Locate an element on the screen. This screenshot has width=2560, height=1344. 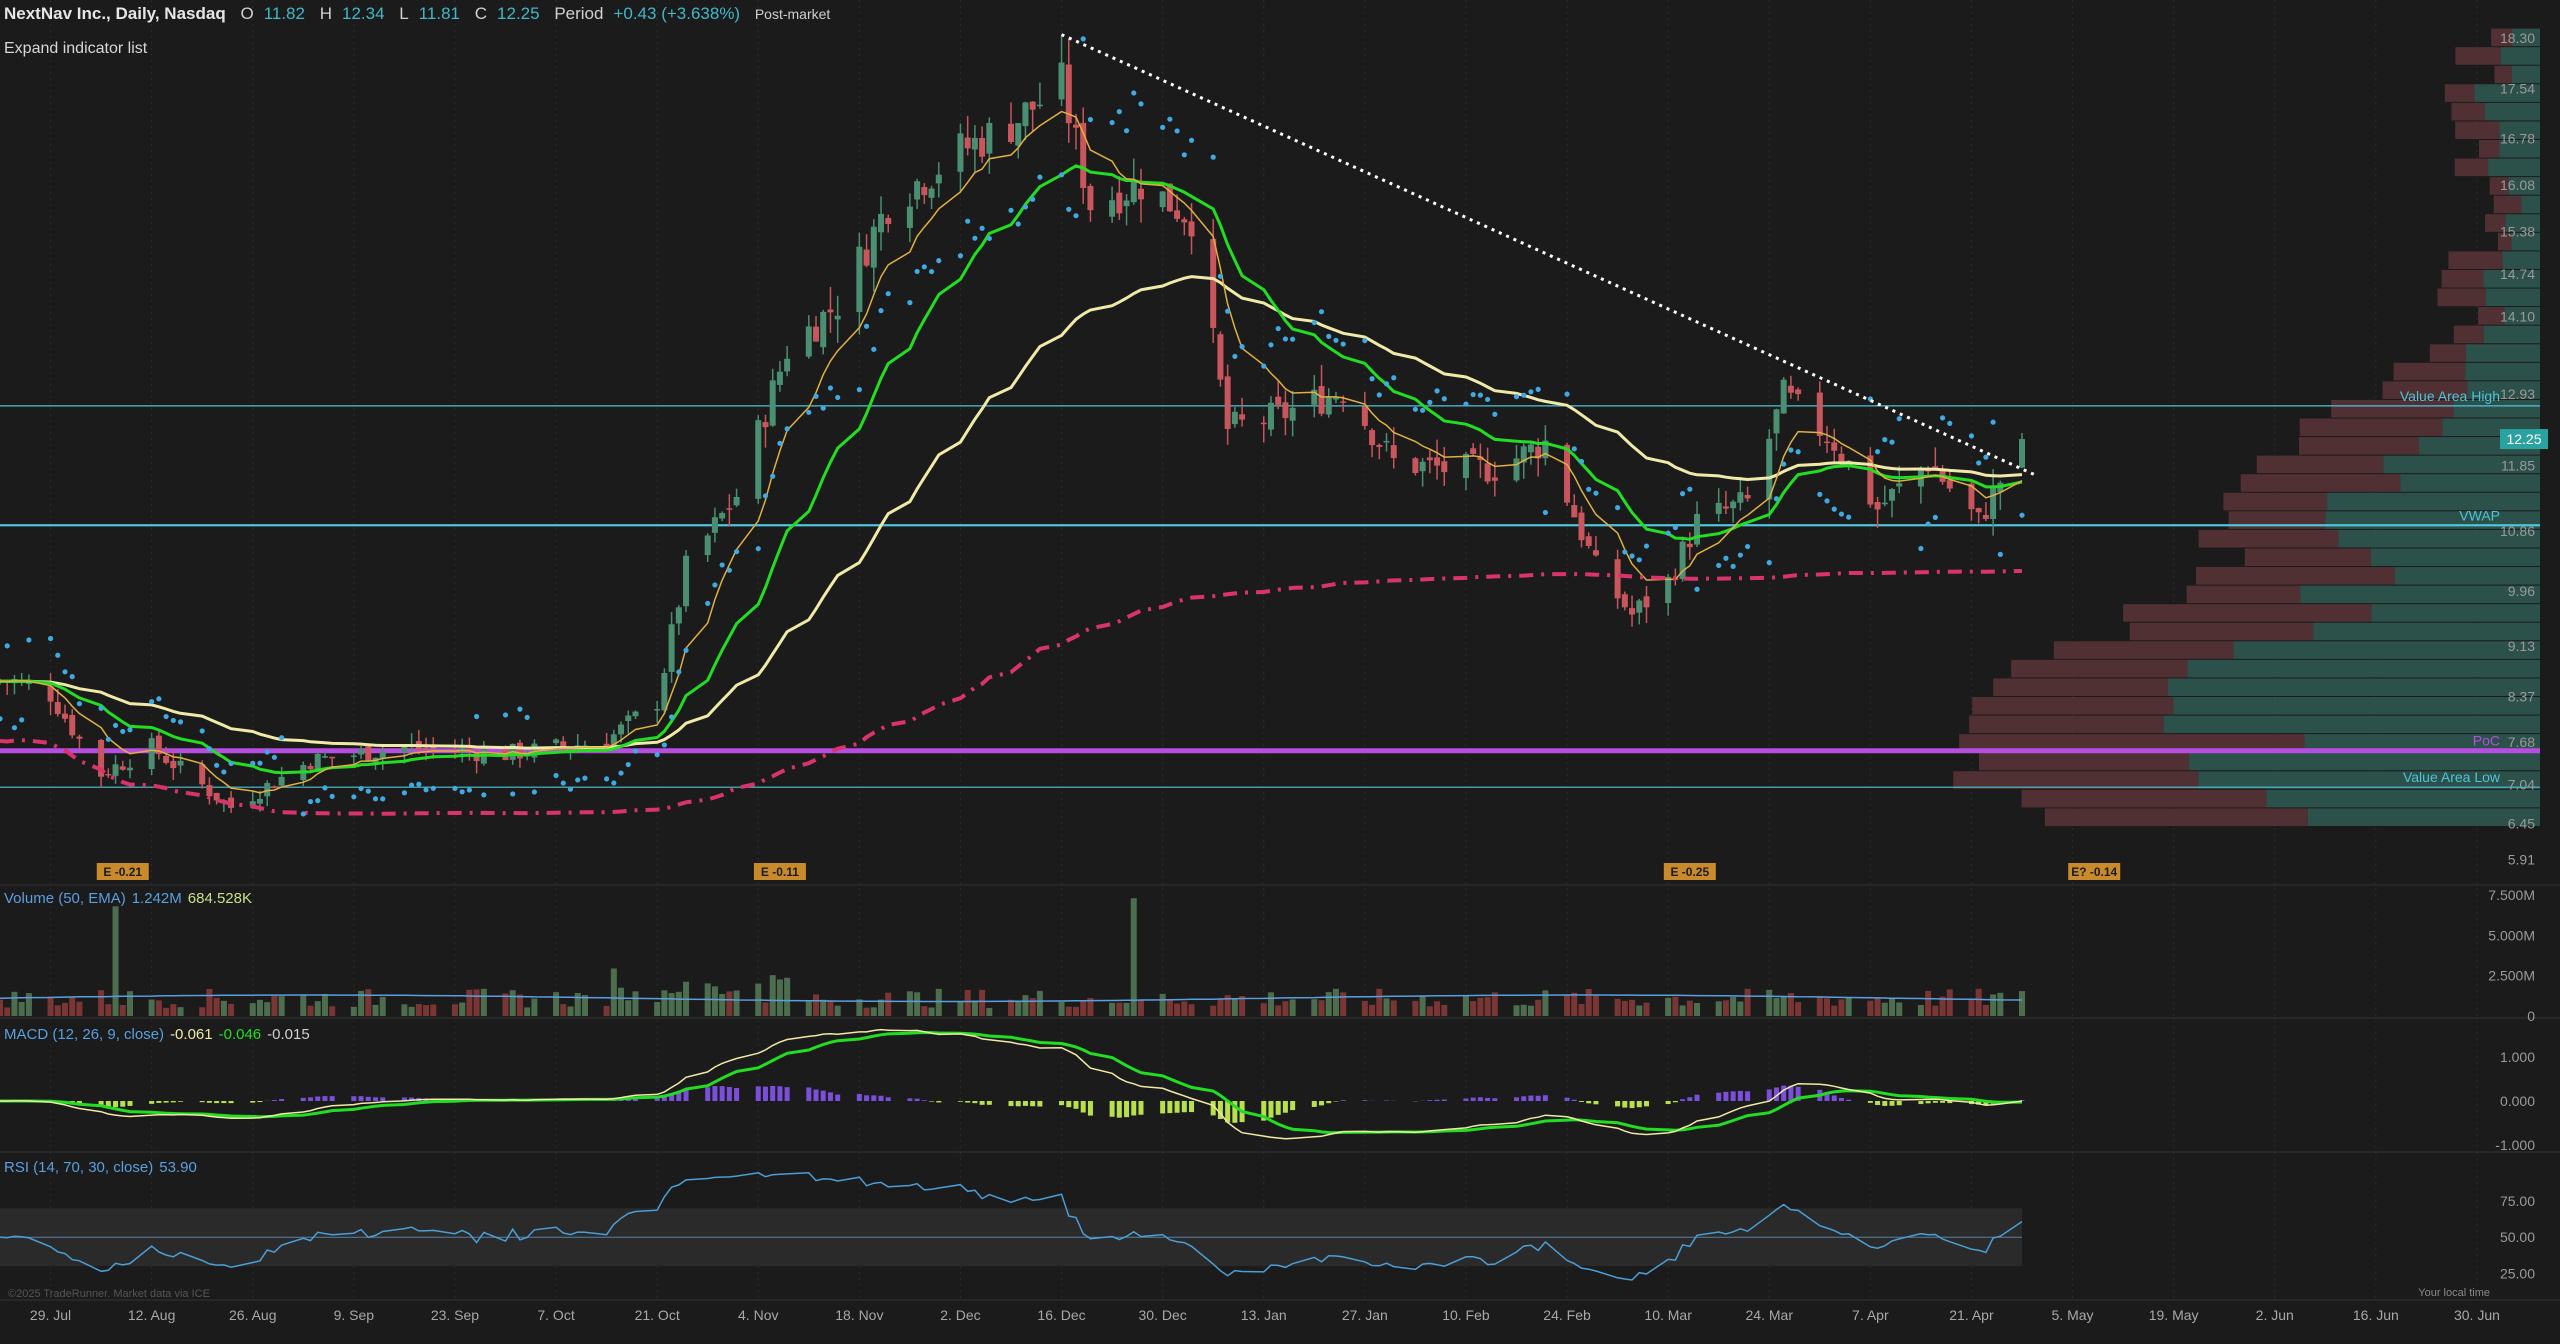
x-tick-label: 10. Mar is located at coordinates (1668, 1315).